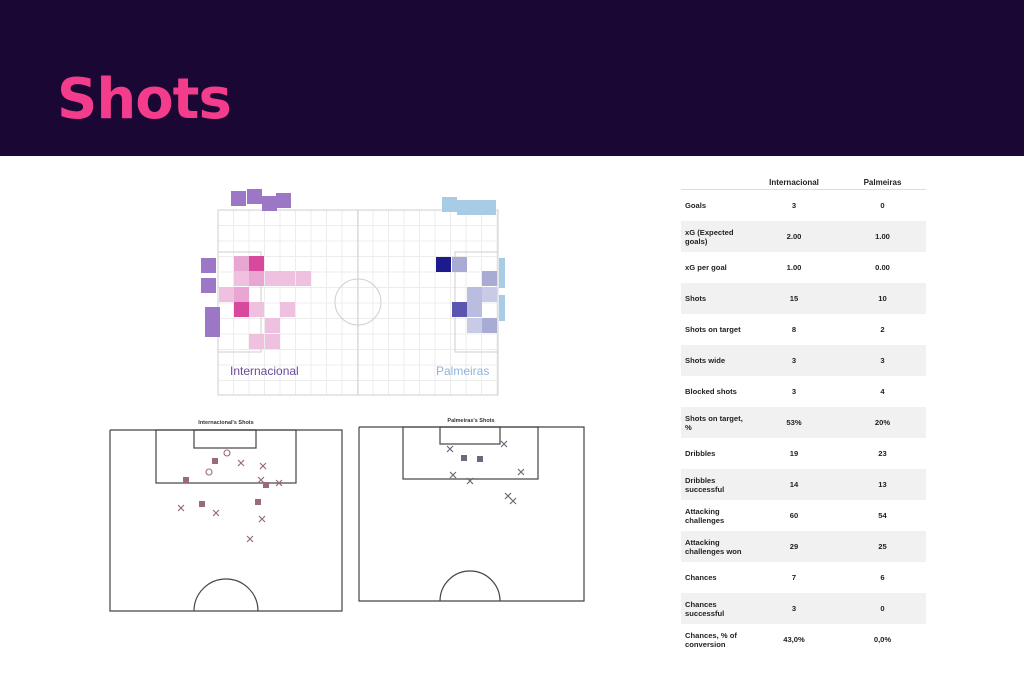  Describe the element at coordinates (882, 639) in the screenshot. I see `stat-away-value: 0,0%` at that location.